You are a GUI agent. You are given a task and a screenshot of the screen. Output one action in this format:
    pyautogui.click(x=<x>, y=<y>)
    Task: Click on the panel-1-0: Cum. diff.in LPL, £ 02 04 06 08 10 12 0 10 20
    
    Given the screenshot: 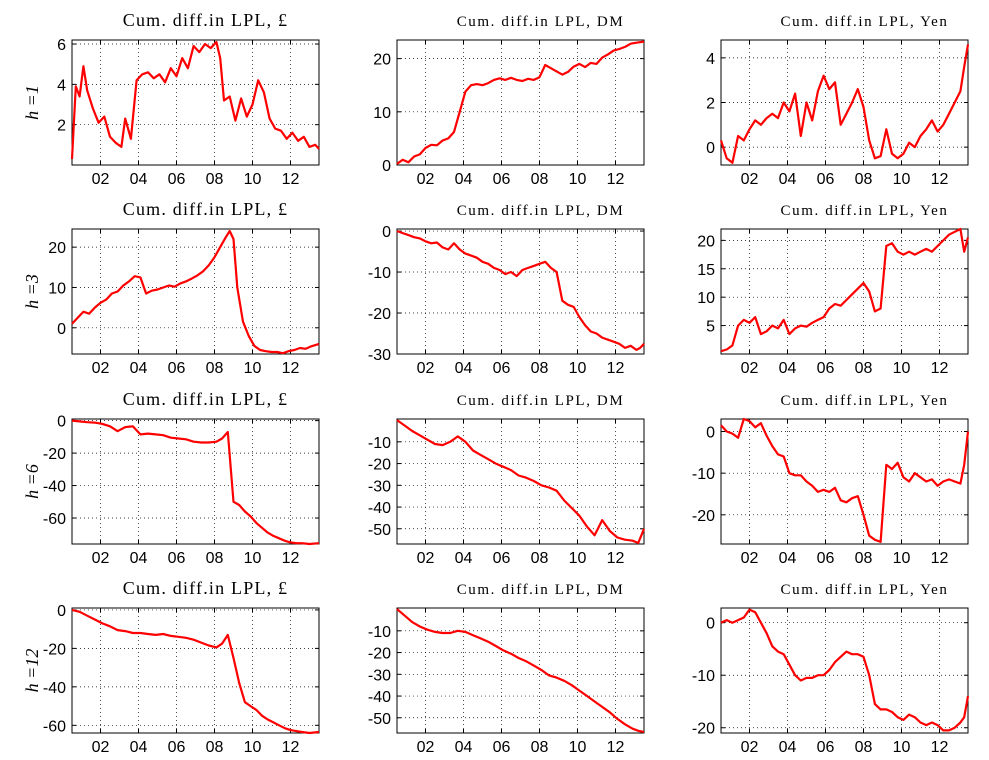 What is the action you would take?
    pyautogui.click(x=184, y=288)
    